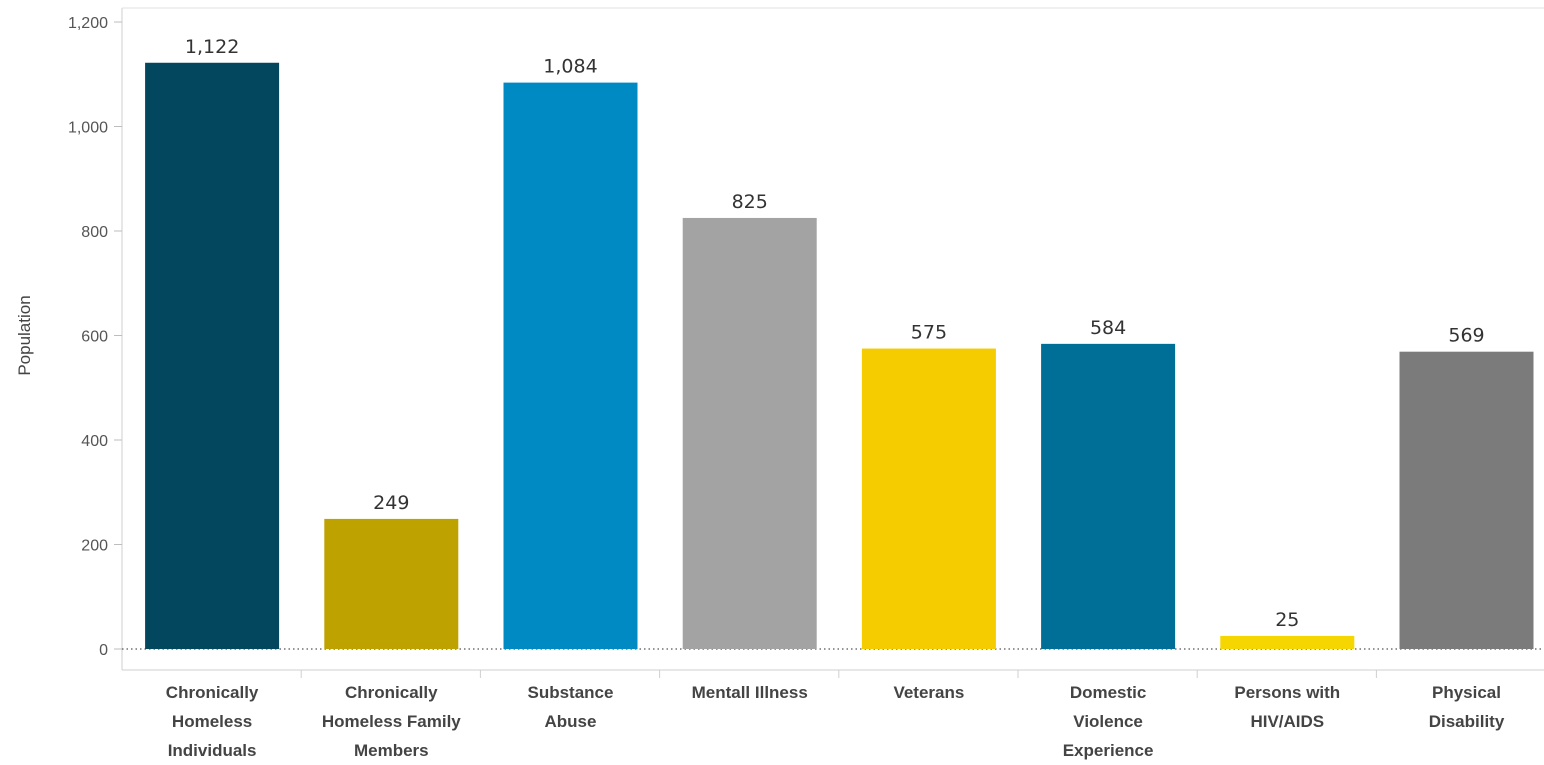 This screenshot has height=765, width=1544. I want to click on y-tick-label: 600, so click(94, 337).